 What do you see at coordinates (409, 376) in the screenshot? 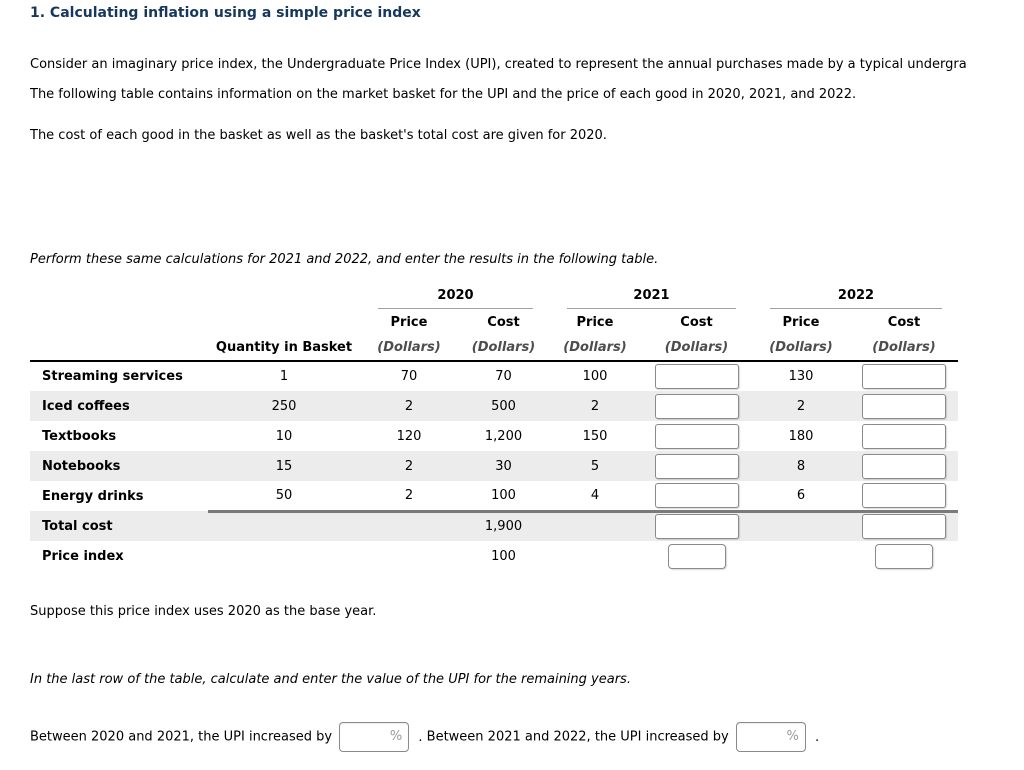
I see `price-2020-value: 70` at bounding box center [409, 376].